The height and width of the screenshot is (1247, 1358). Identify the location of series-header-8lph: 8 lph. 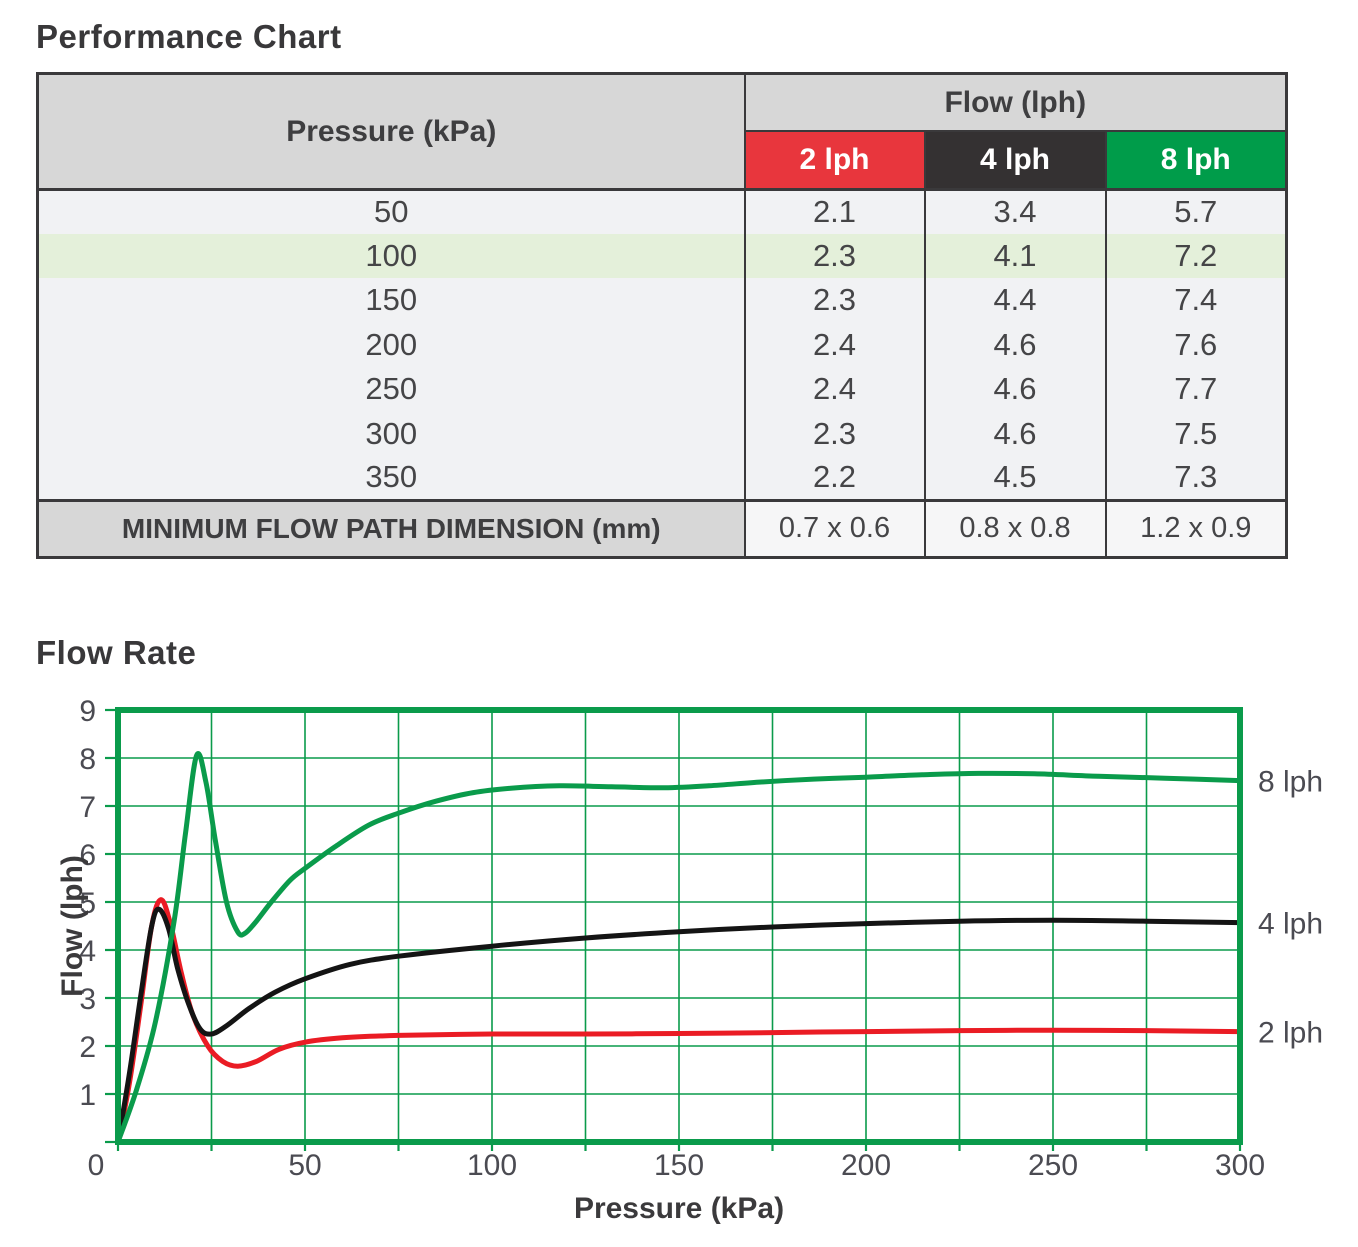
(1195, 161).